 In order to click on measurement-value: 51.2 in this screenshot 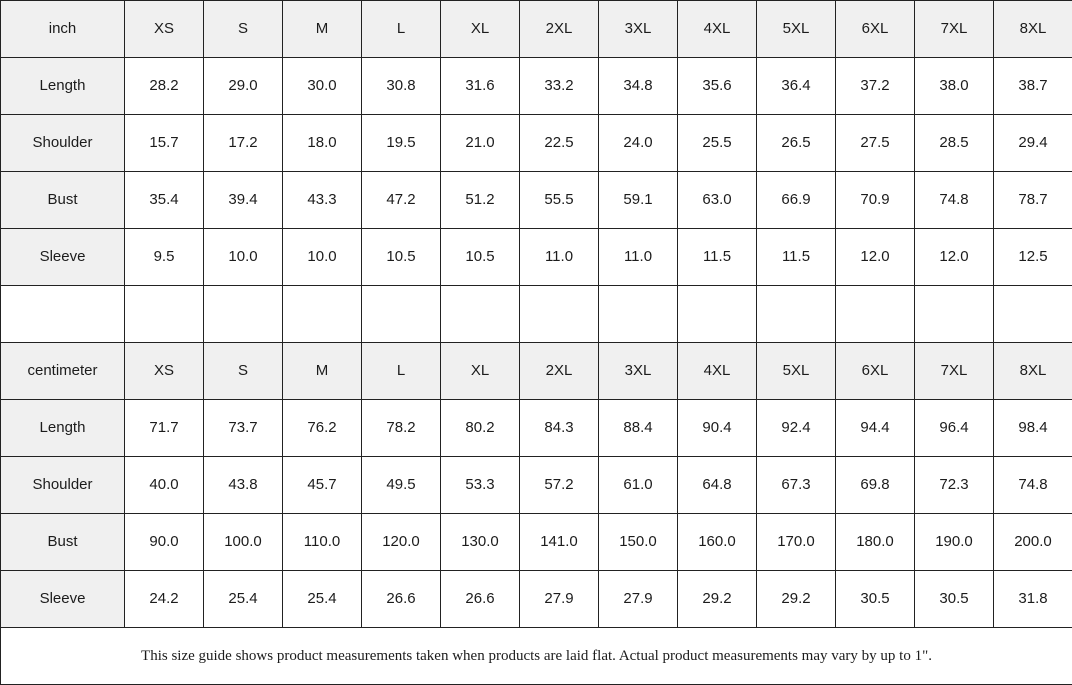, I will do `click(480, 200)`.